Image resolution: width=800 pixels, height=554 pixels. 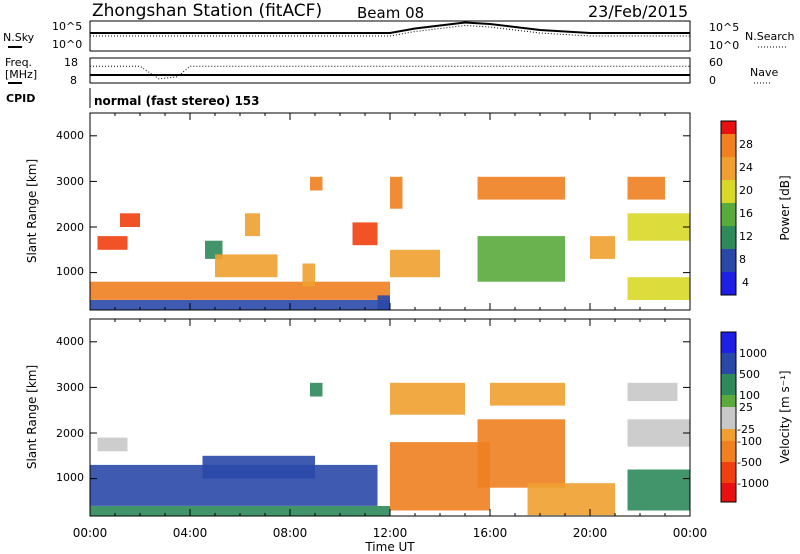 I want to click on velocity-colorbar-tick-neg1000: -1000, so click(x=753, y=483).